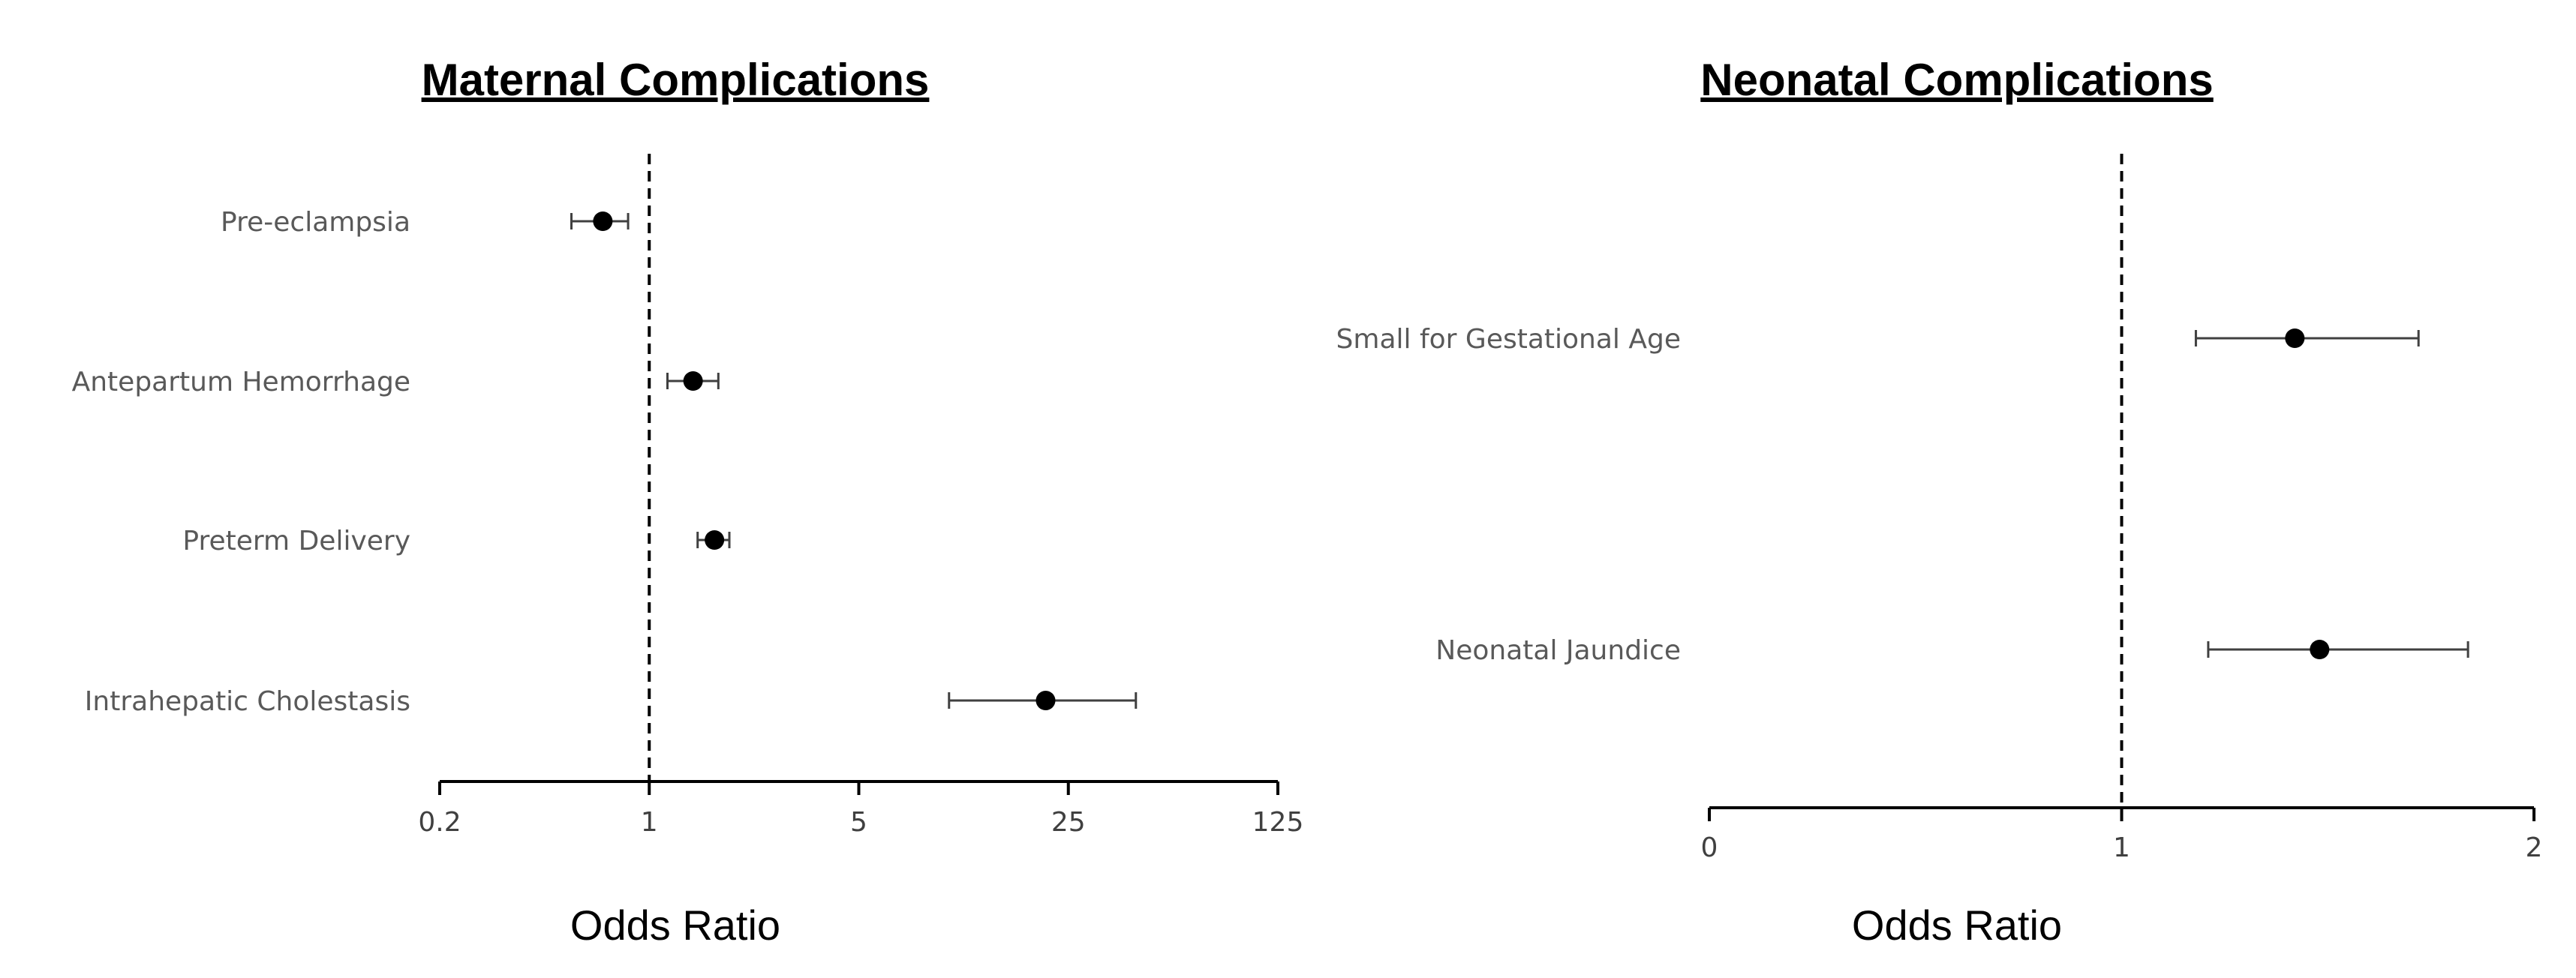  What do you see at coordinates (676, 80) in the screenshot?
I see `chart-title: Maternal Complications` at bounding box center [676, 80].